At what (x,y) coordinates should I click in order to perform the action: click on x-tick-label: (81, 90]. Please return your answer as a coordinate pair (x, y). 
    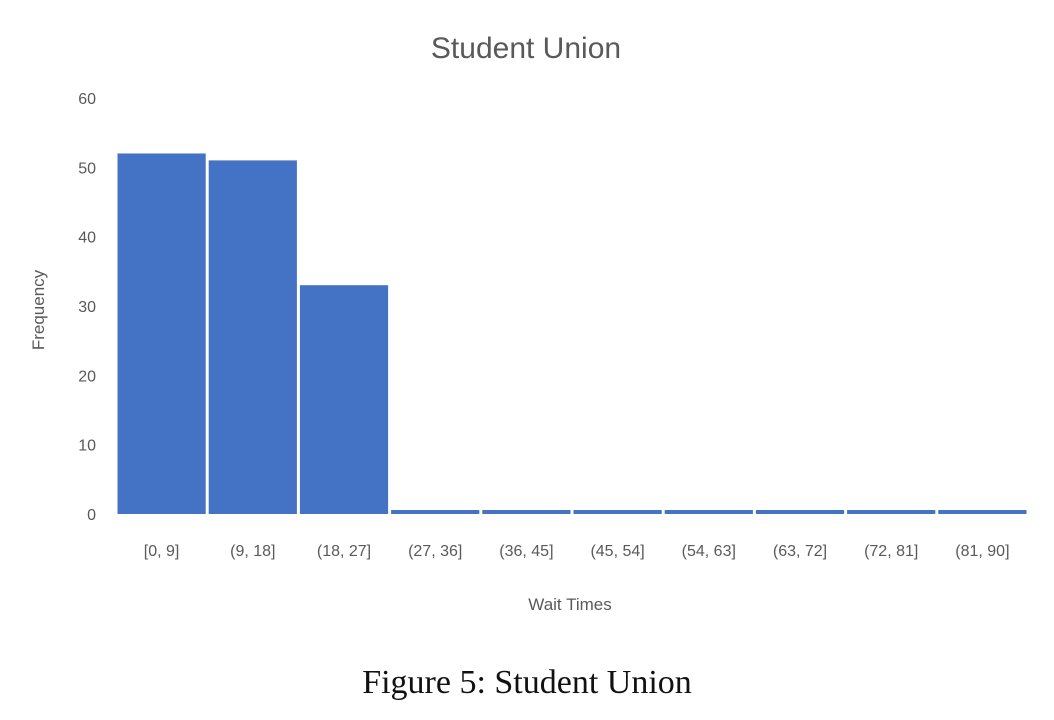
    Looking at the image, I should click on (982, 551).